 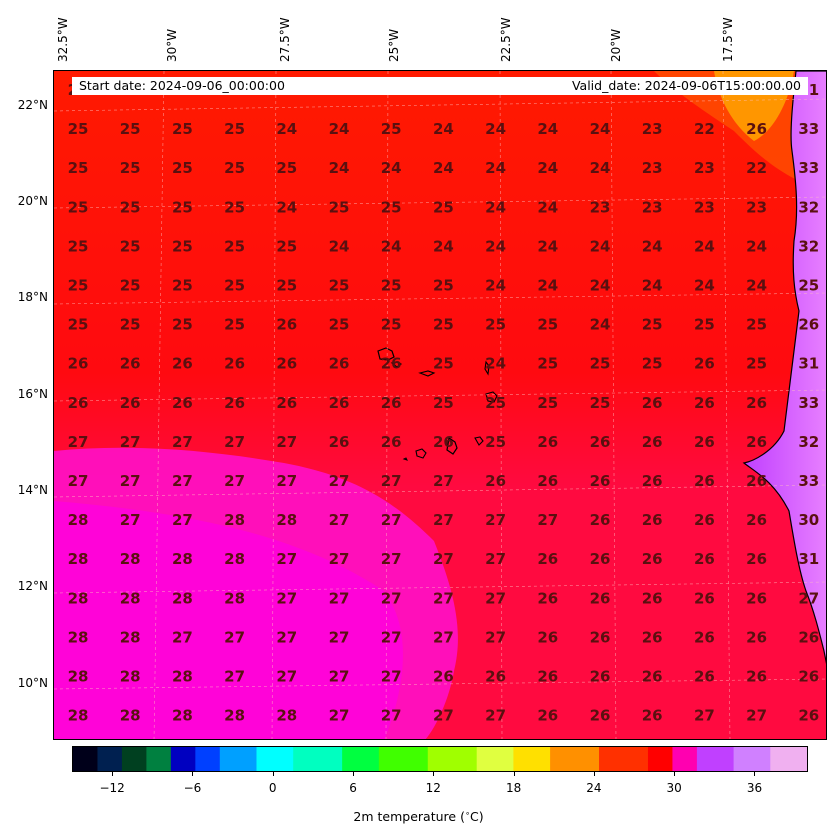 I want to click on grid-value: 22, so click(x=756, y=168).